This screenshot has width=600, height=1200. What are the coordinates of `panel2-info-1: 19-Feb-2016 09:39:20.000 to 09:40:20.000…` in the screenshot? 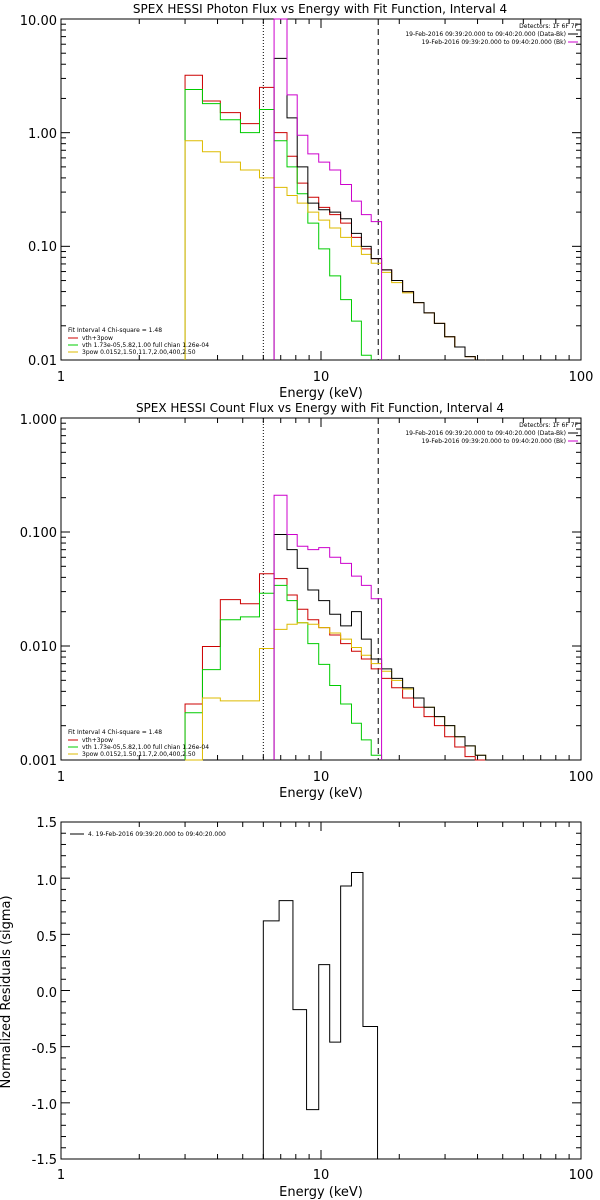 It's located at (485, 433).